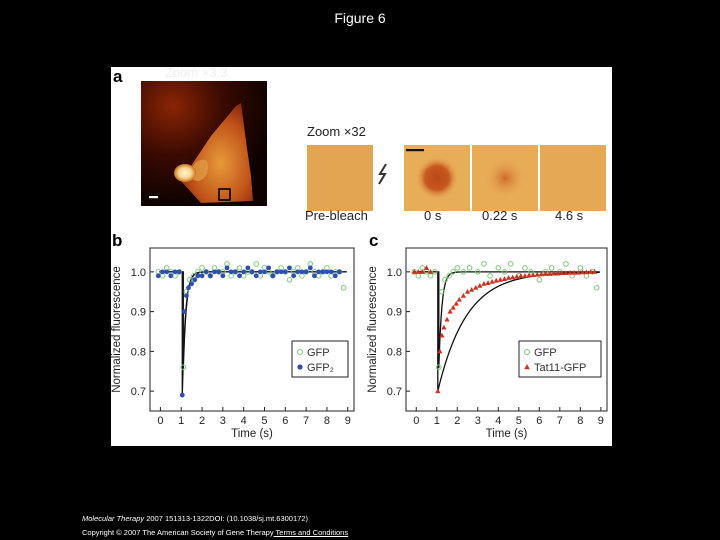 The image size is (720, 540). I want to click on fit-curve, so click(507, 320).